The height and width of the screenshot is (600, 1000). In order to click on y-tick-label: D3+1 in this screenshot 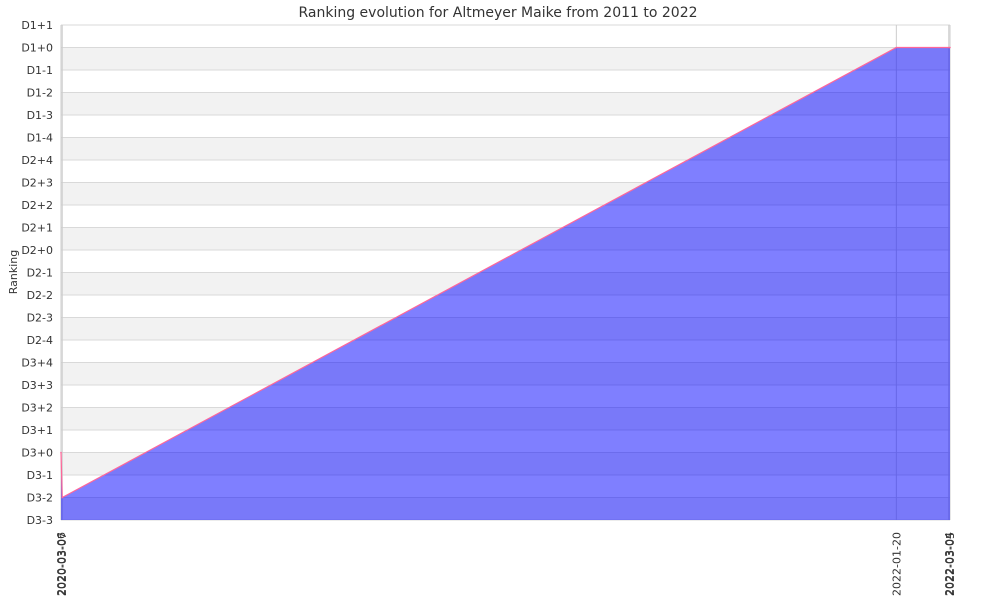, I will do `click(37, 430)`.